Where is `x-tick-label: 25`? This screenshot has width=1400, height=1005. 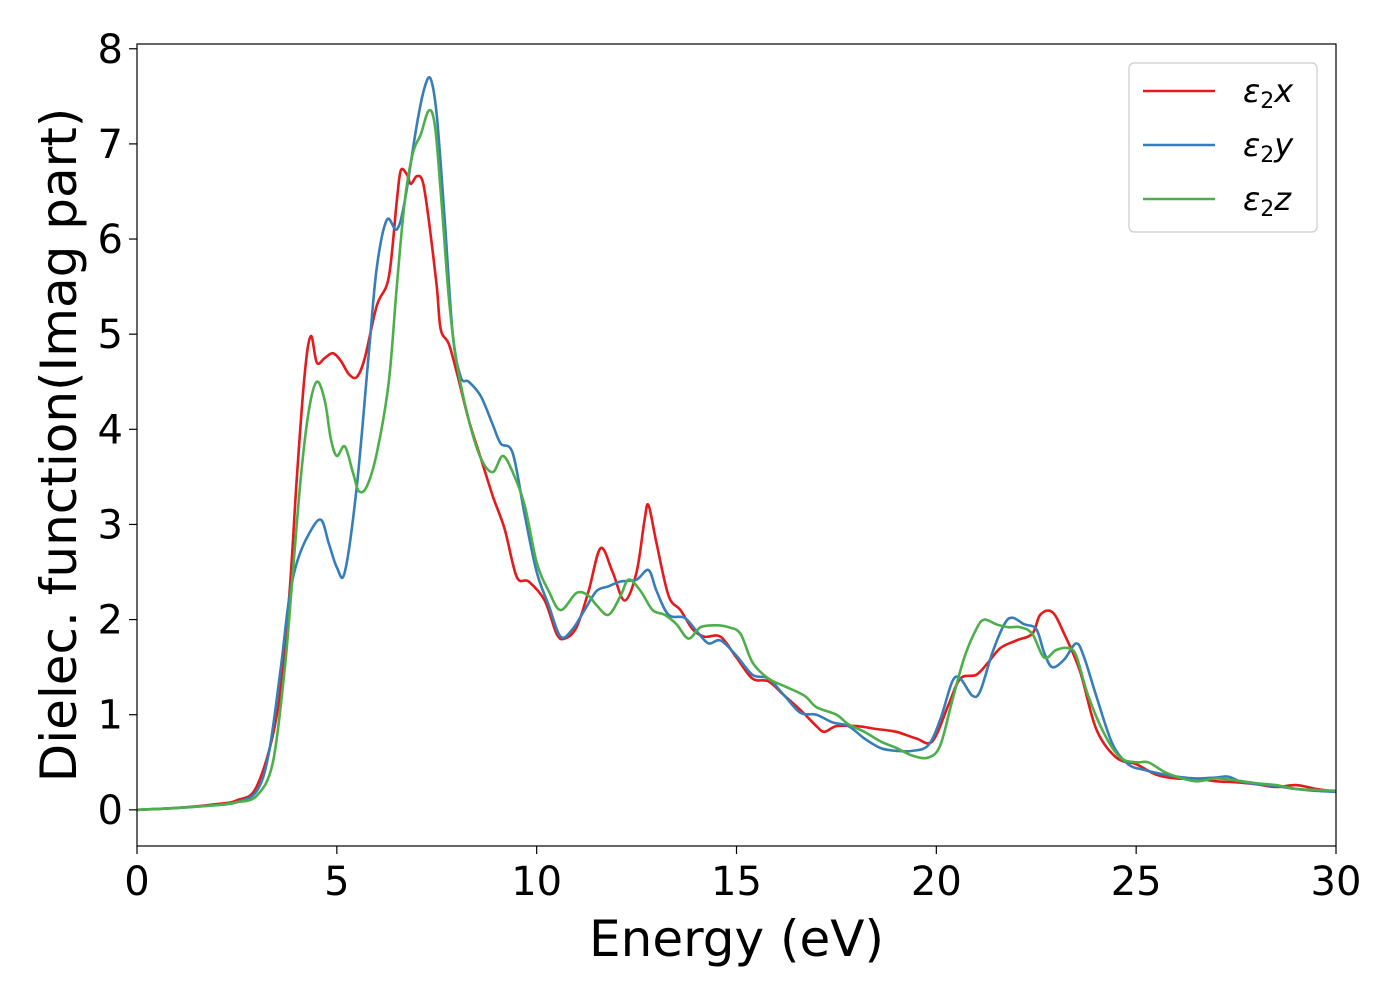 x-tick-label: 25 is located at coordinates (1136, 882).